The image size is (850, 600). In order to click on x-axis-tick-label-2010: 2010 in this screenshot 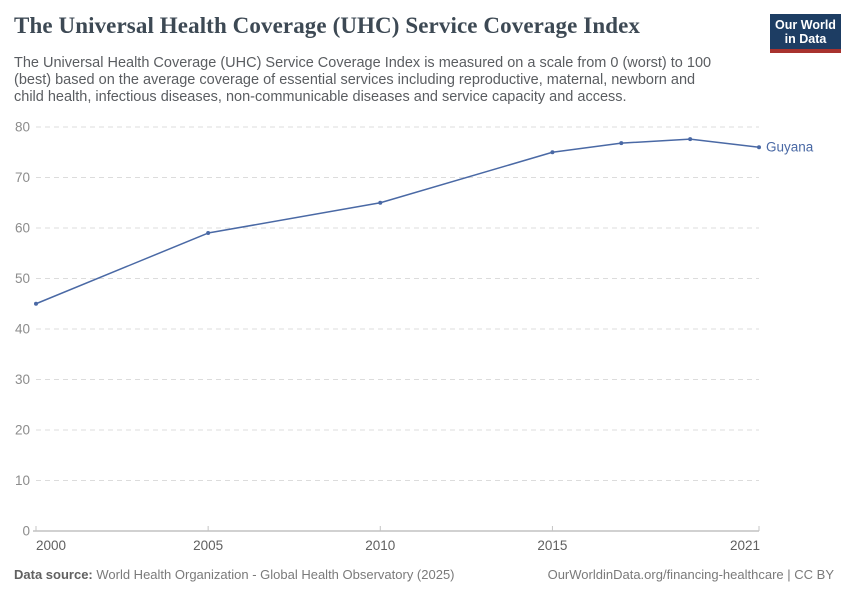, I will do `click(380, 545)`.